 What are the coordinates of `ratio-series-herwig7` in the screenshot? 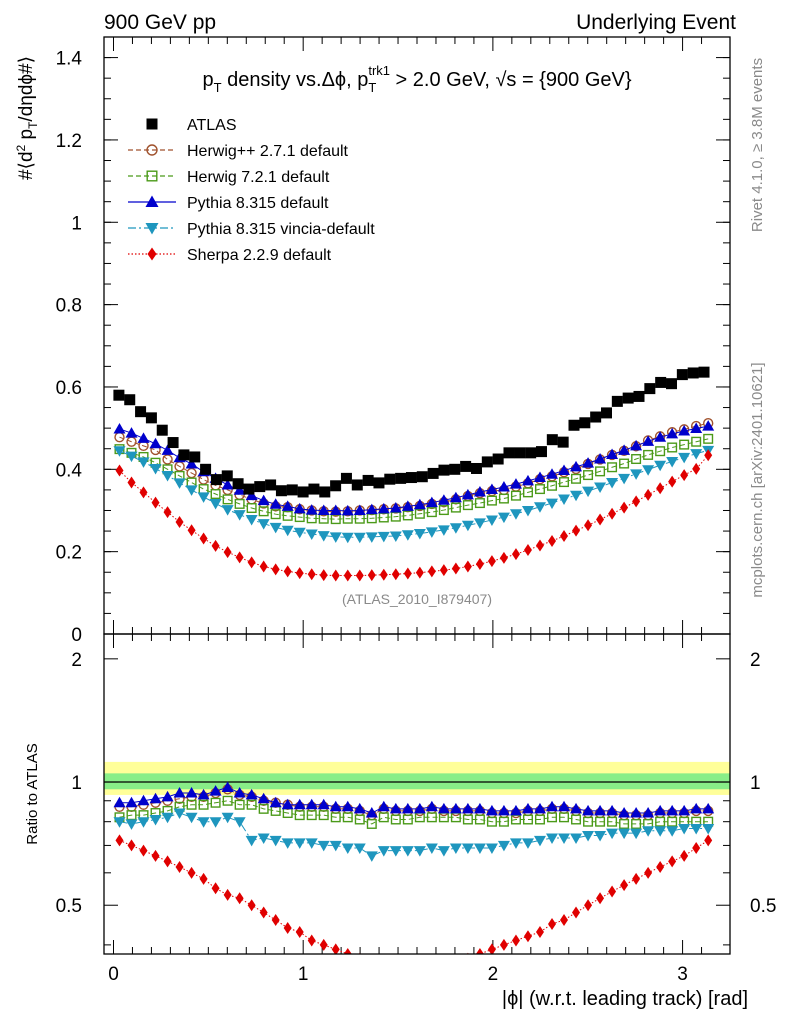 It's located at (414, 812).